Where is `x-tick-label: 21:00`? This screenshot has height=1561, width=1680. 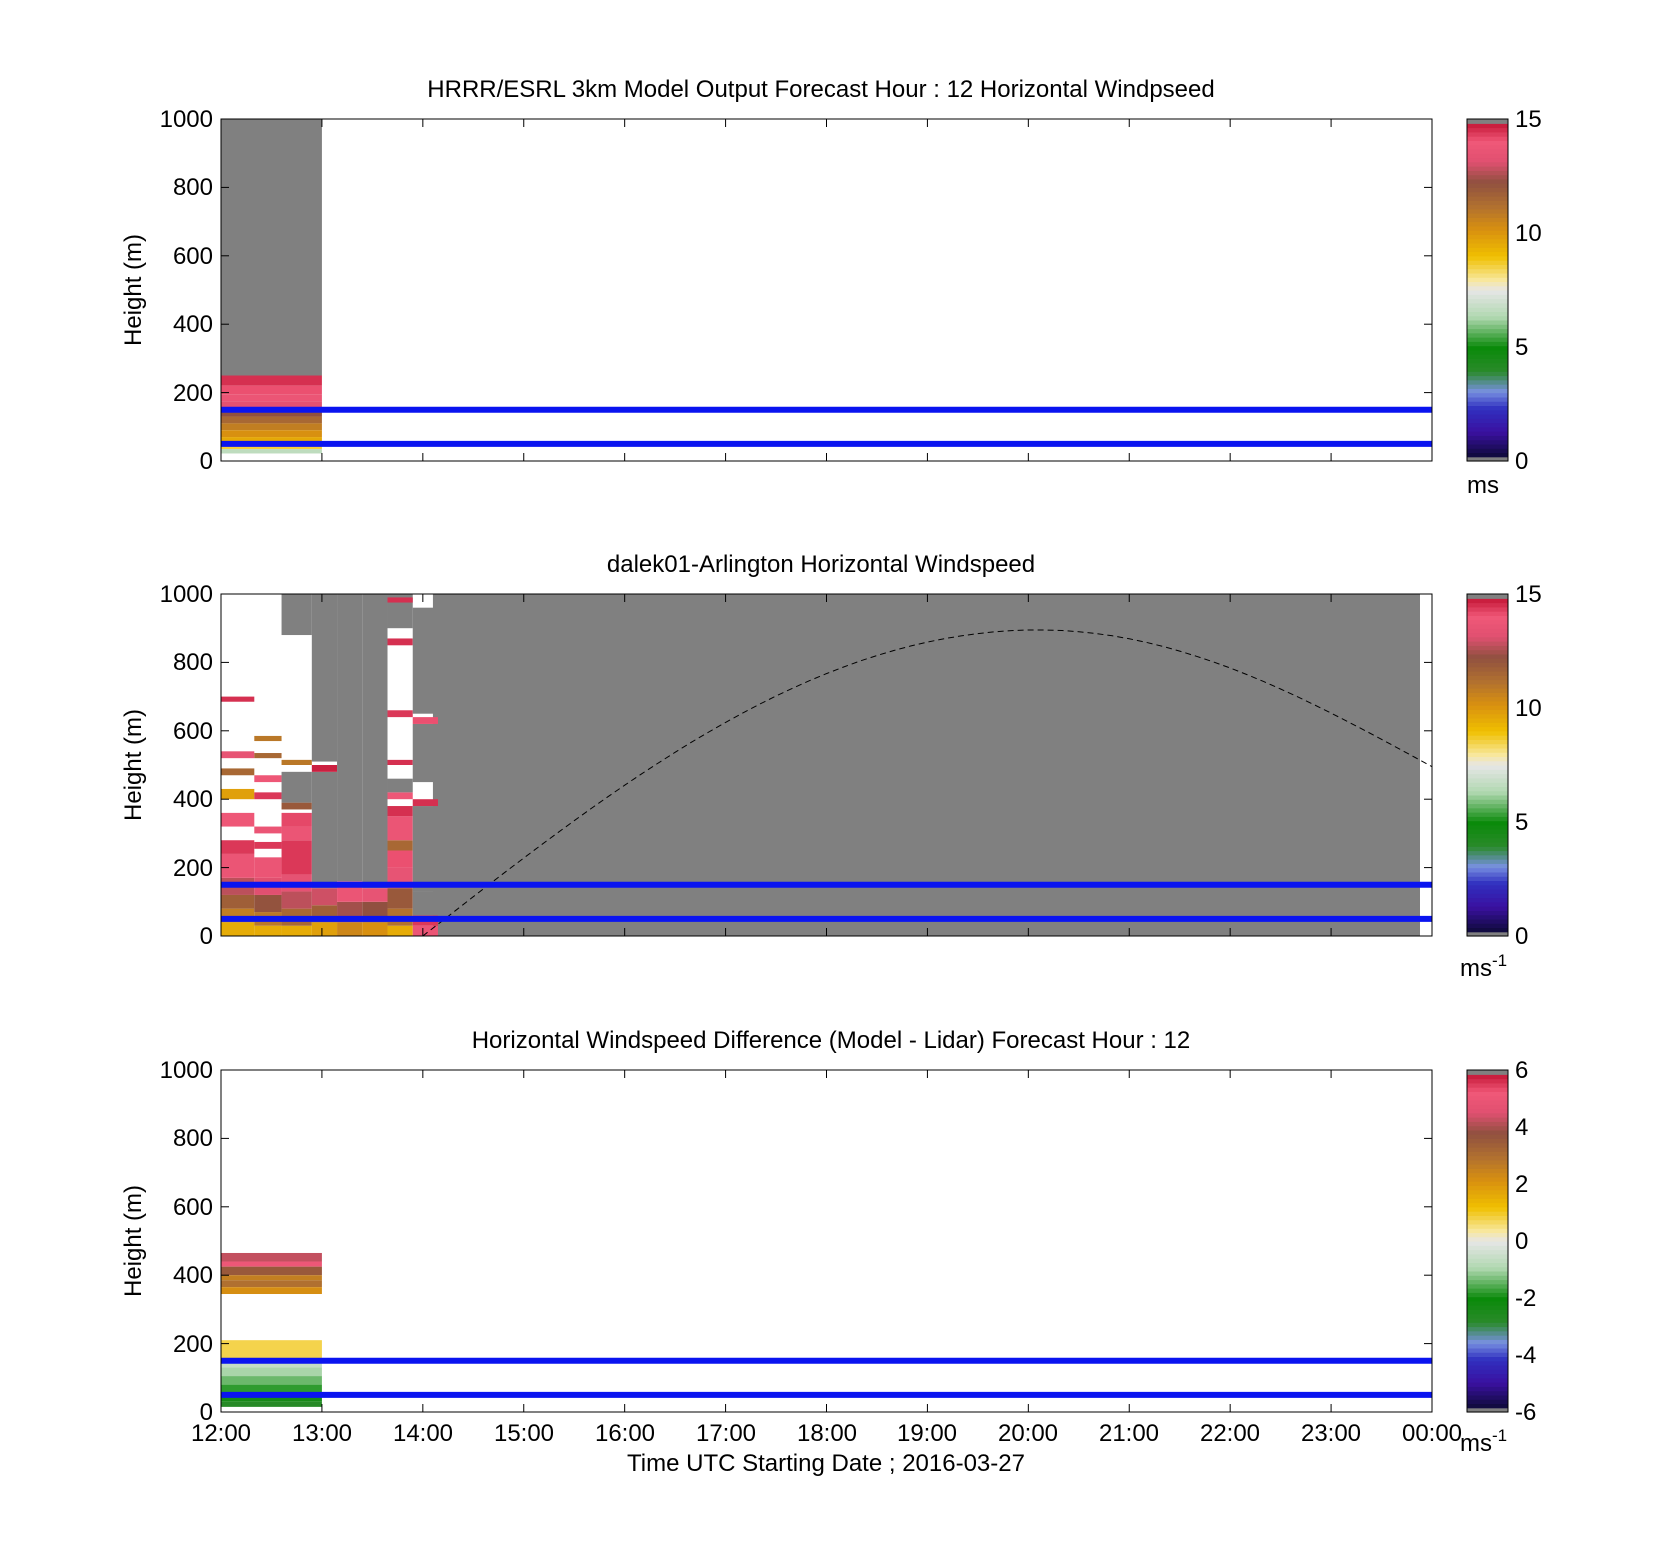 x-tick-label: 21:00 is located at coordinates (1129, 1433).